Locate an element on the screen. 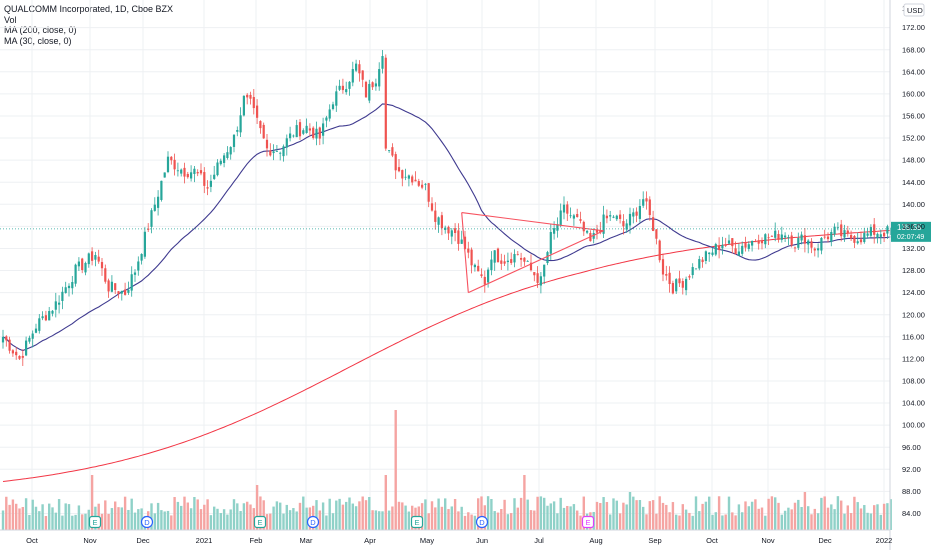 The width and height of the screenshot is (932, 550). time-tick-label: Mar is located at coordinates (306, 540).